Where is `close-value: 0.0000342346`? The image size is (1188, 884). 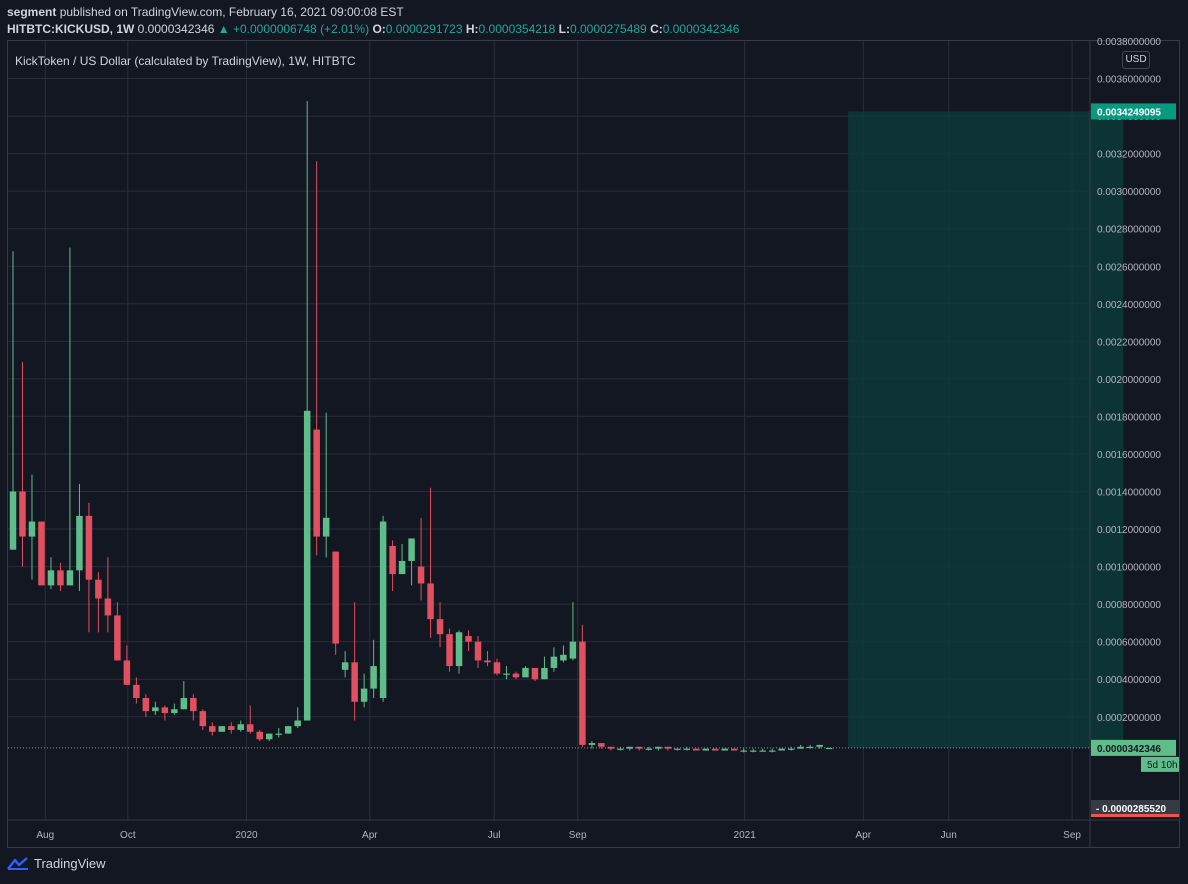 close-value: 0.0000342346 is located at coordinates (701, 29).